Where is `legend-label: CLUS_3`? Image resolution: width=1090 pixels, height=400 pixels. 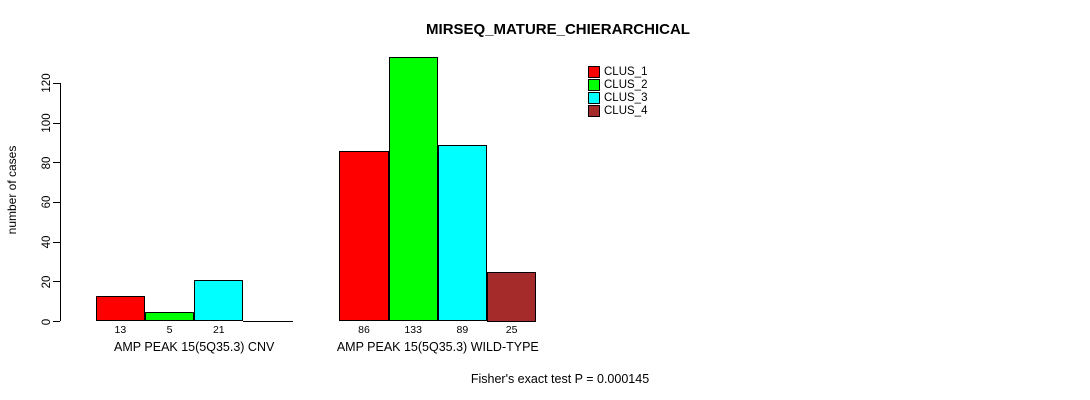
legend-label: CLUS_3 is located at coordinates (626, 98).